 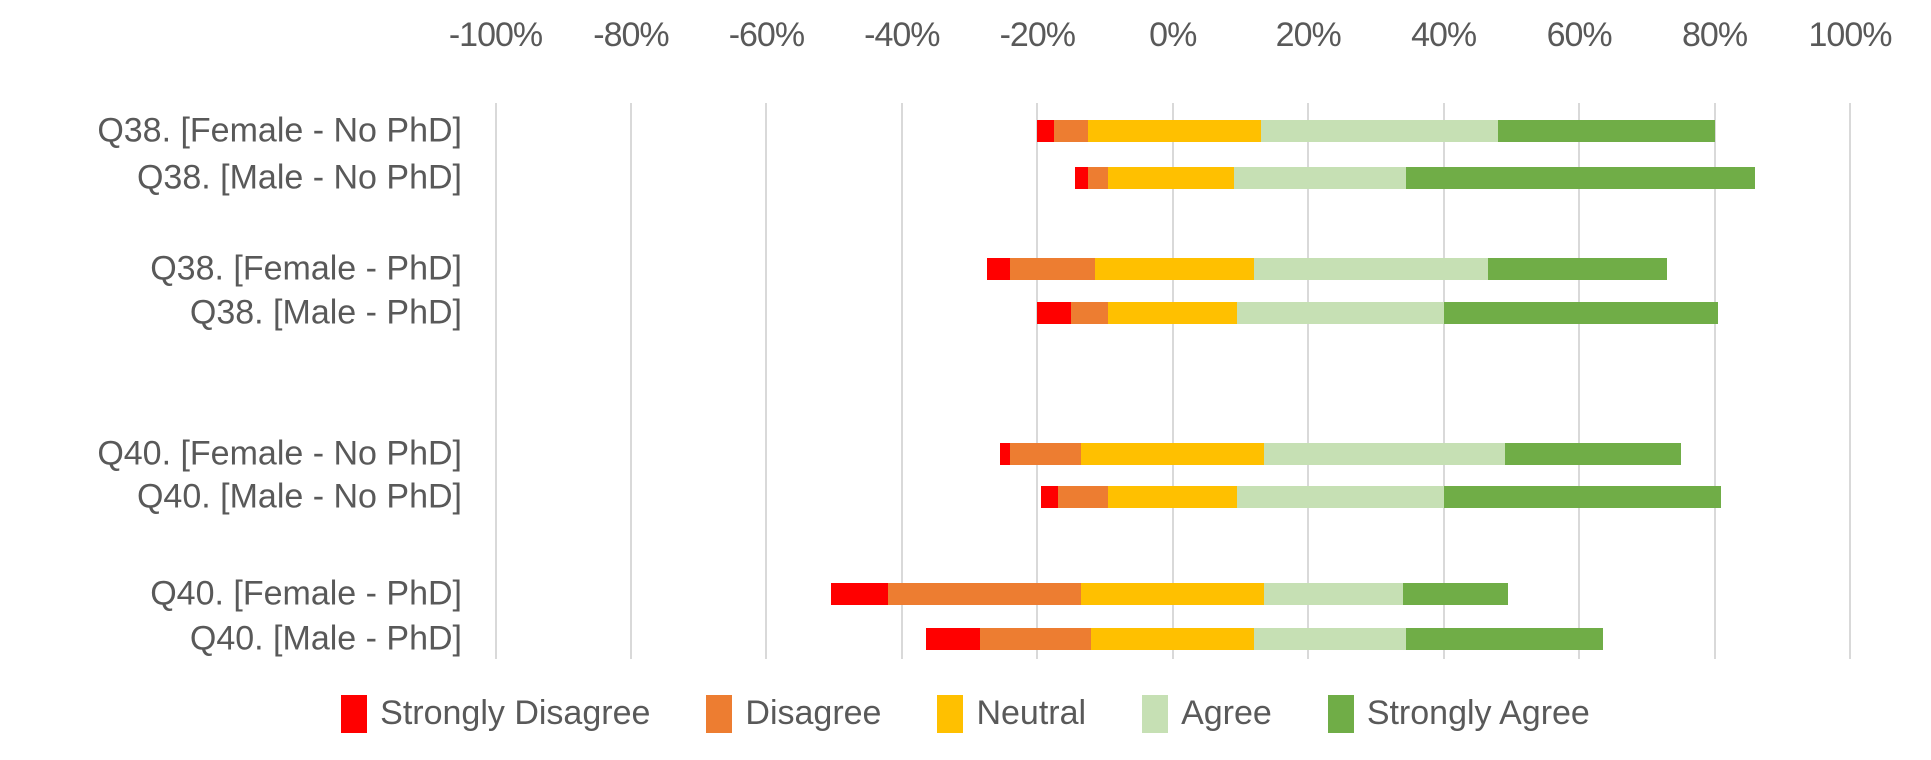 What do you see at coordinates (279, 453) in the screenshot?
I see `category-label: Q40. [Female - No PhD]` at bounding box center [279, 453].